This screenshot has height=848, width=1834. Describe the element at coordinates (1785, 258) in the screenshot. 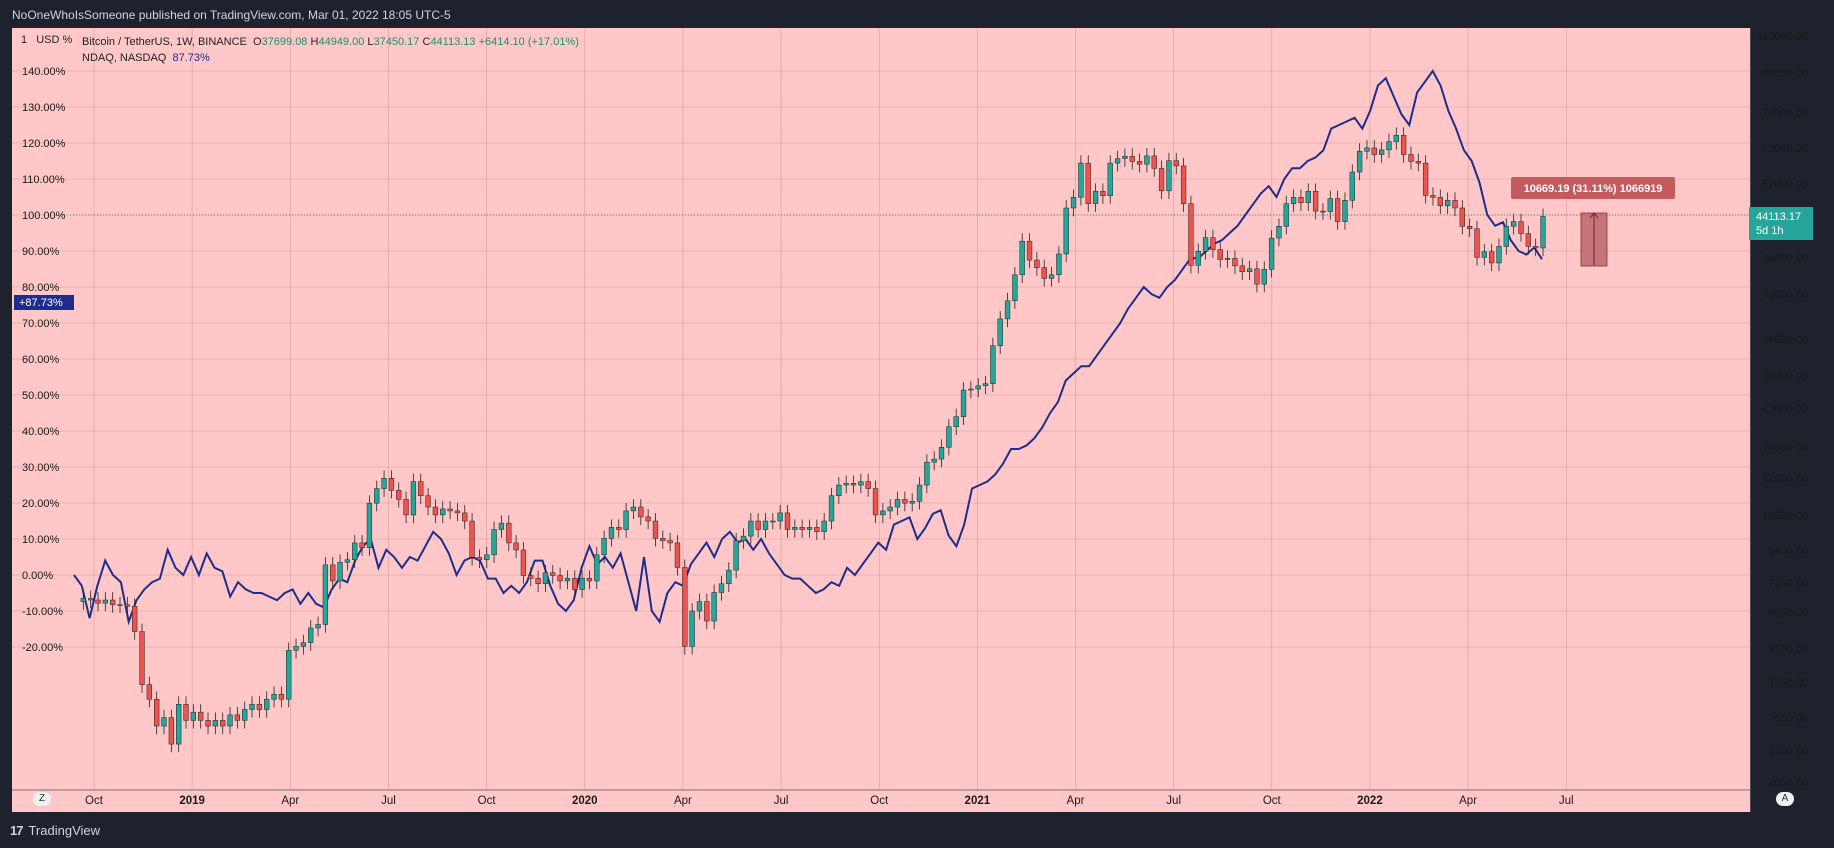

I see `right-axis-tick: 36000.00` at that location.